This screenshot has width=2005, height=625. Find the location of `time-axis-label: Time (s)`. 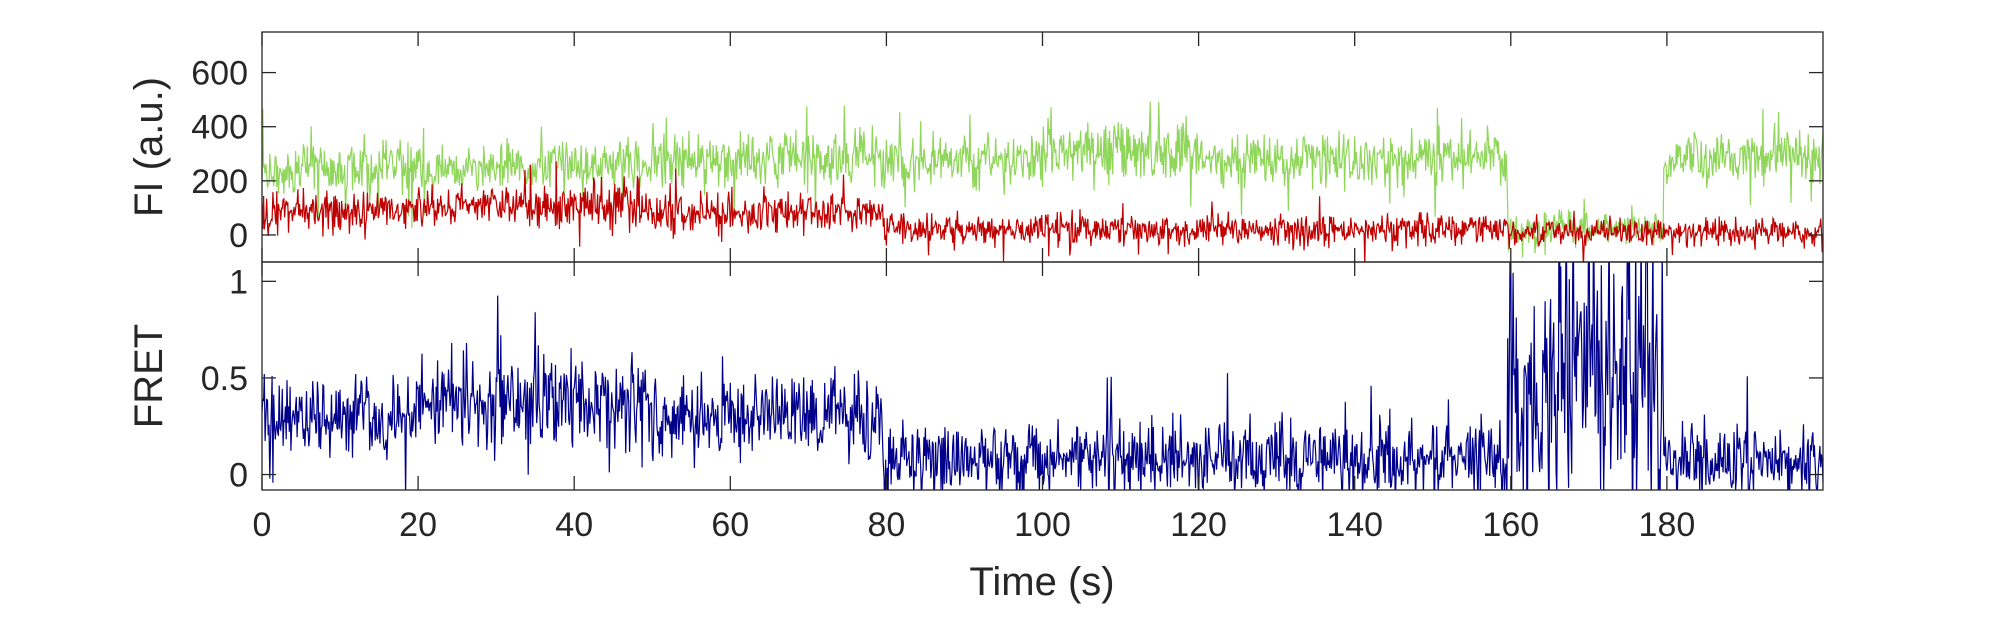

time-axis-label: Time (s) is located at coordinates (1041, 582).